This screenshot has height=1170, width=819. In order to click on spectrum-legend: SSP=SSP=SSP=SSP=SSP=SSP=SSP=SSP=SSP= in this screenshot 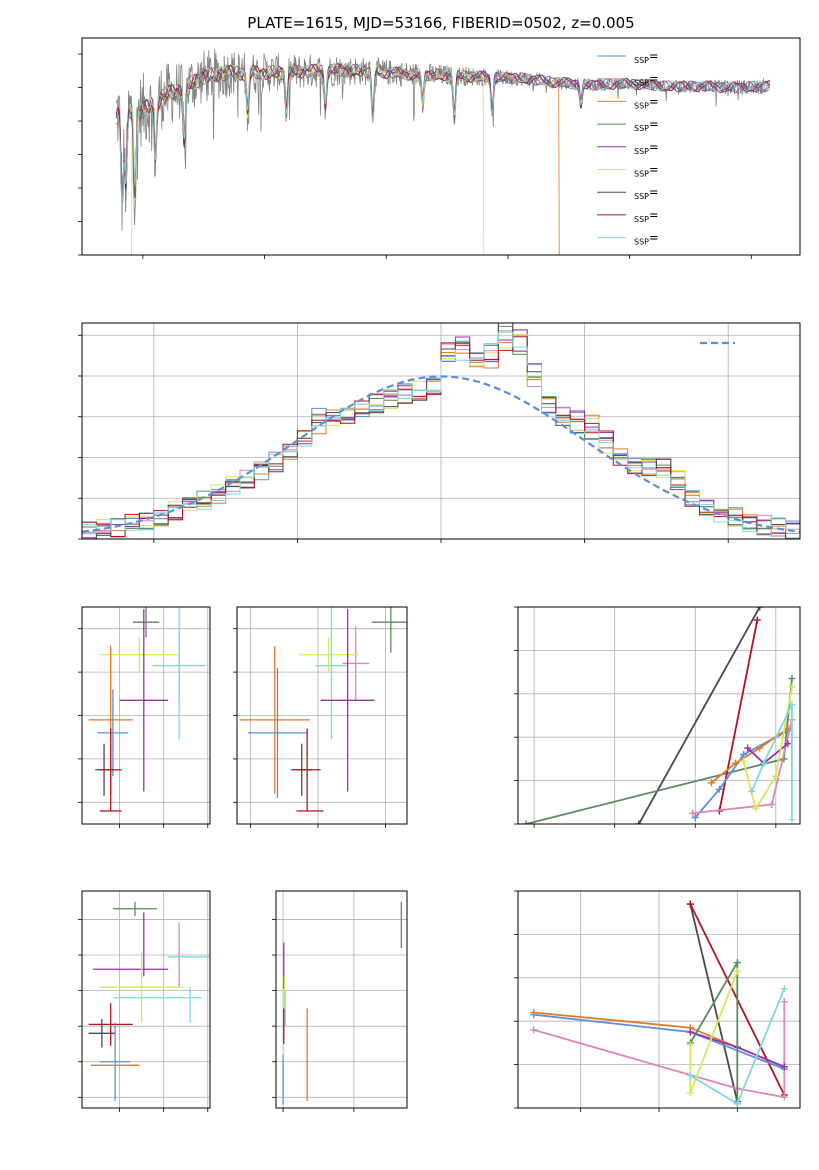, I will do `click(628, 148)`.